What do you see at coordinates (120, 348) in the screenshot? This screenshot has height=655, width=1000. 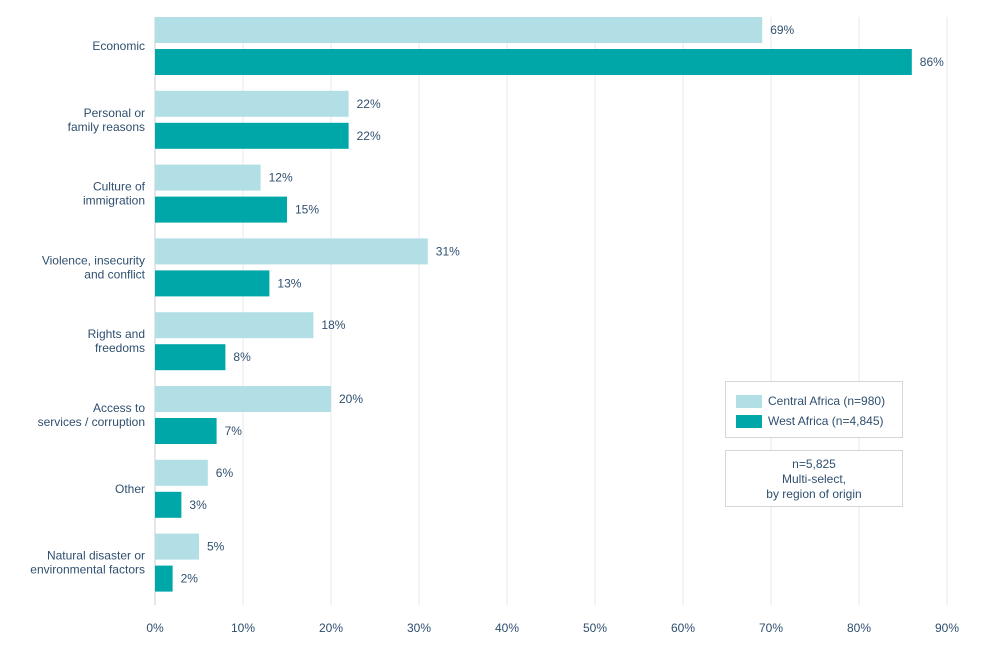 I see `category-label: freedoms` at bounding box center [120, 348].